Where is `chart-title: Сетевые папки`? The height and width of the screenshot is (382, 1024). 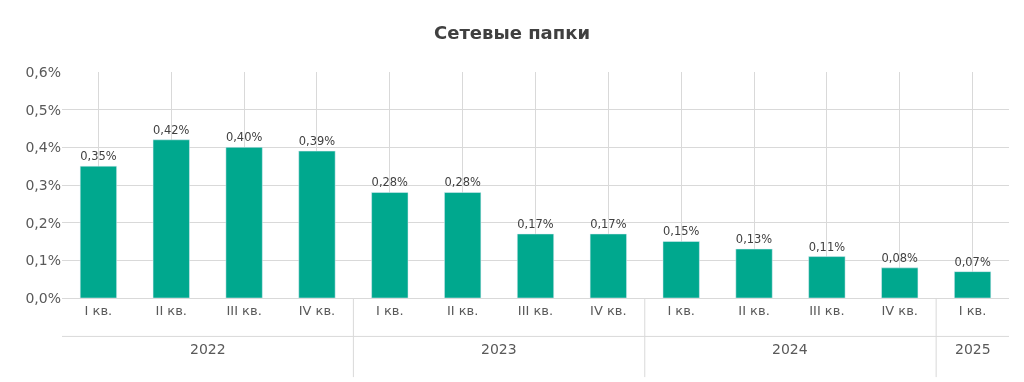
chart-title: Сетевые папки is located at coordinates (512, 33).